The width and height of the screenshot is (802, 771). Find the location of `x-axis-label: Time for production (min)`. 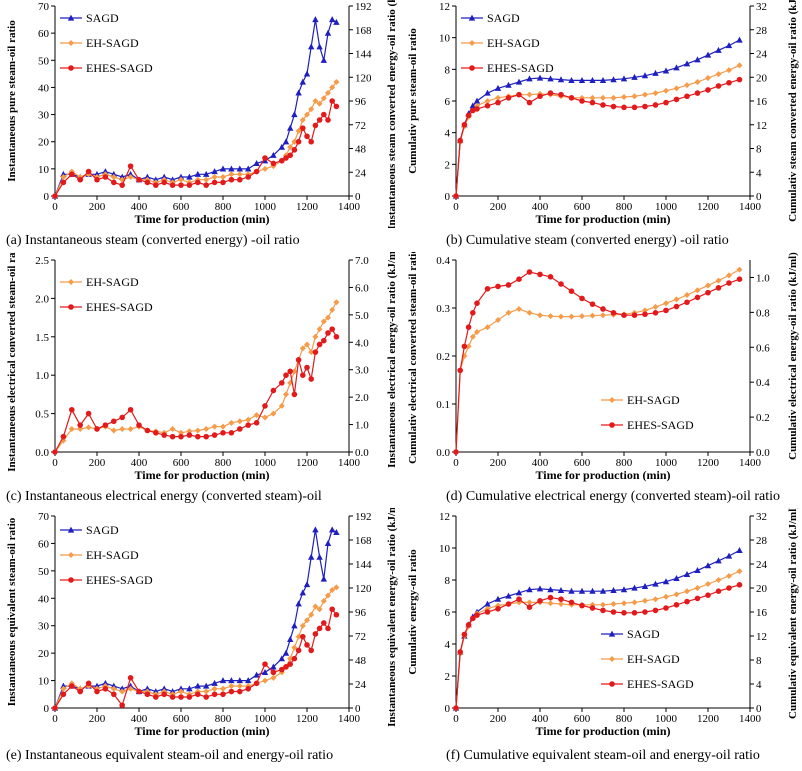

x-axis-label: Time for production (min) is located at coordinates (602, 731).